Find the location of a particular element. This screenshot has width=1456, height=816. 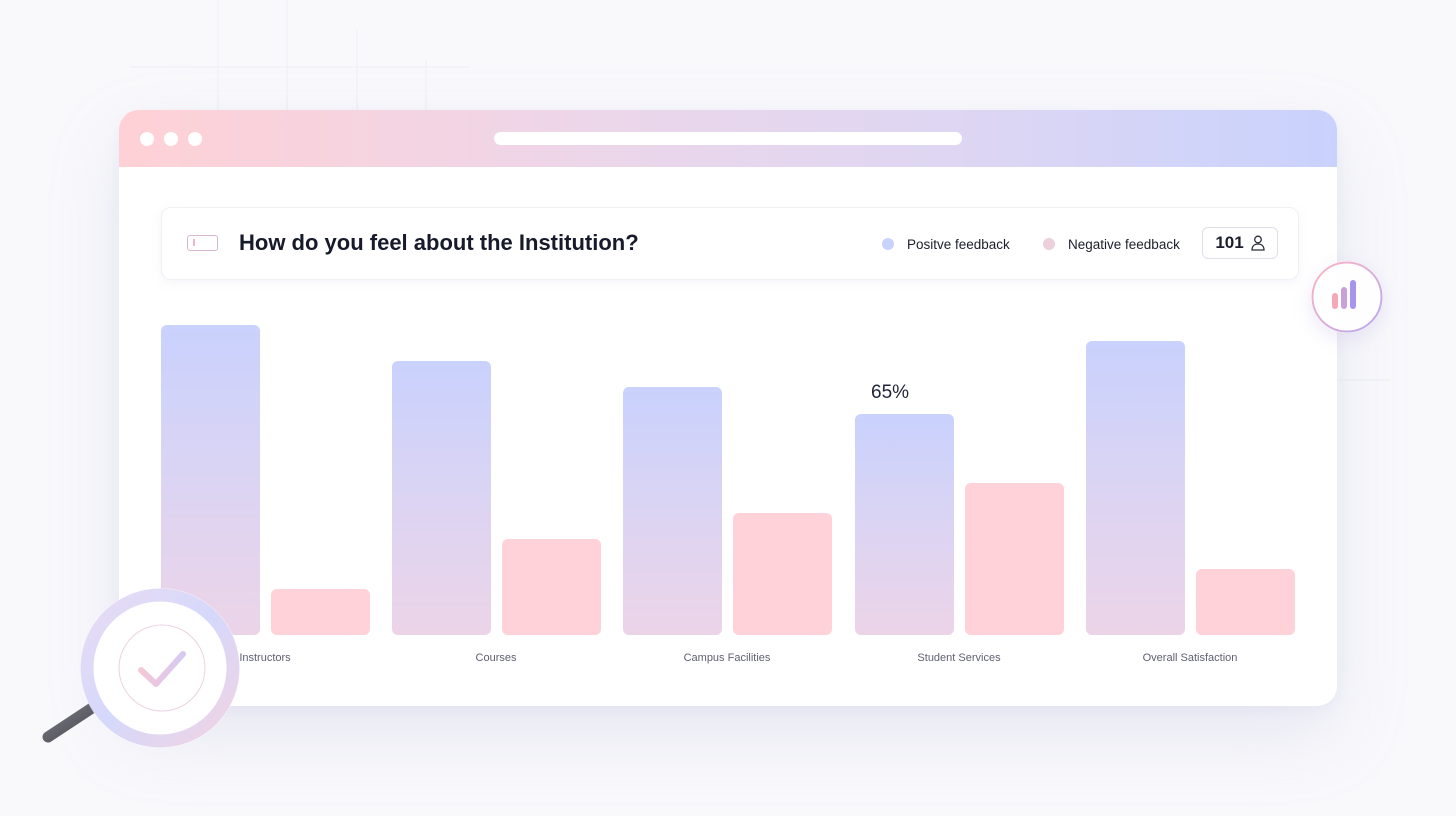

category-label: Campus Facilities is located at coordinates (727, 658).